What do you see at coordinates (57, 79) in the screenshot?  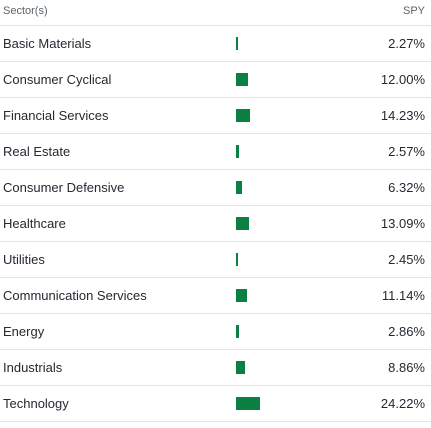 I see `sector-name: Consumer Cyclical` at bounding box center [57, 79].